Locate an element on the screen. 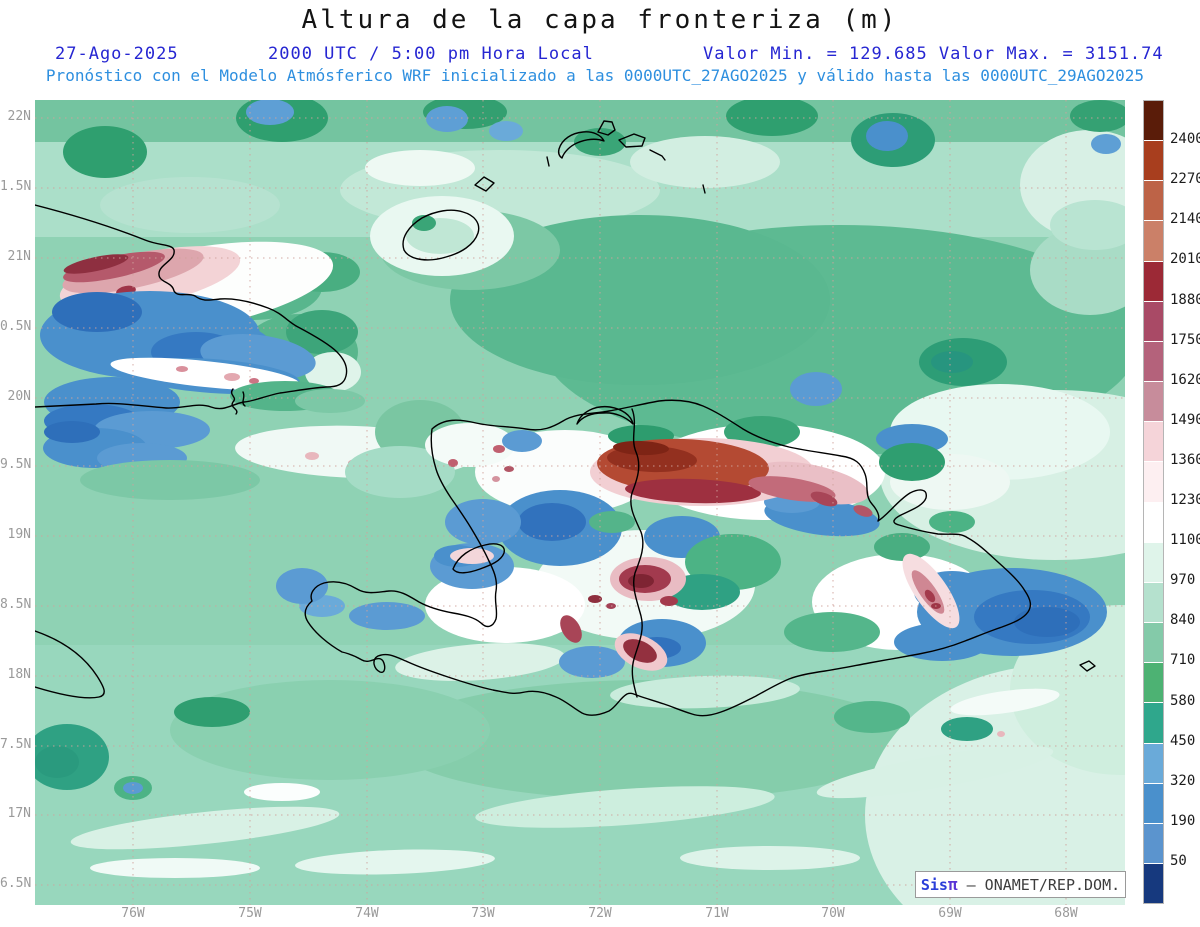 The width and height of the screenshot is (1200, 927). valid-time: 2000 UTC / 5:00 pm Hora Local is located at coordinates (431, 54).